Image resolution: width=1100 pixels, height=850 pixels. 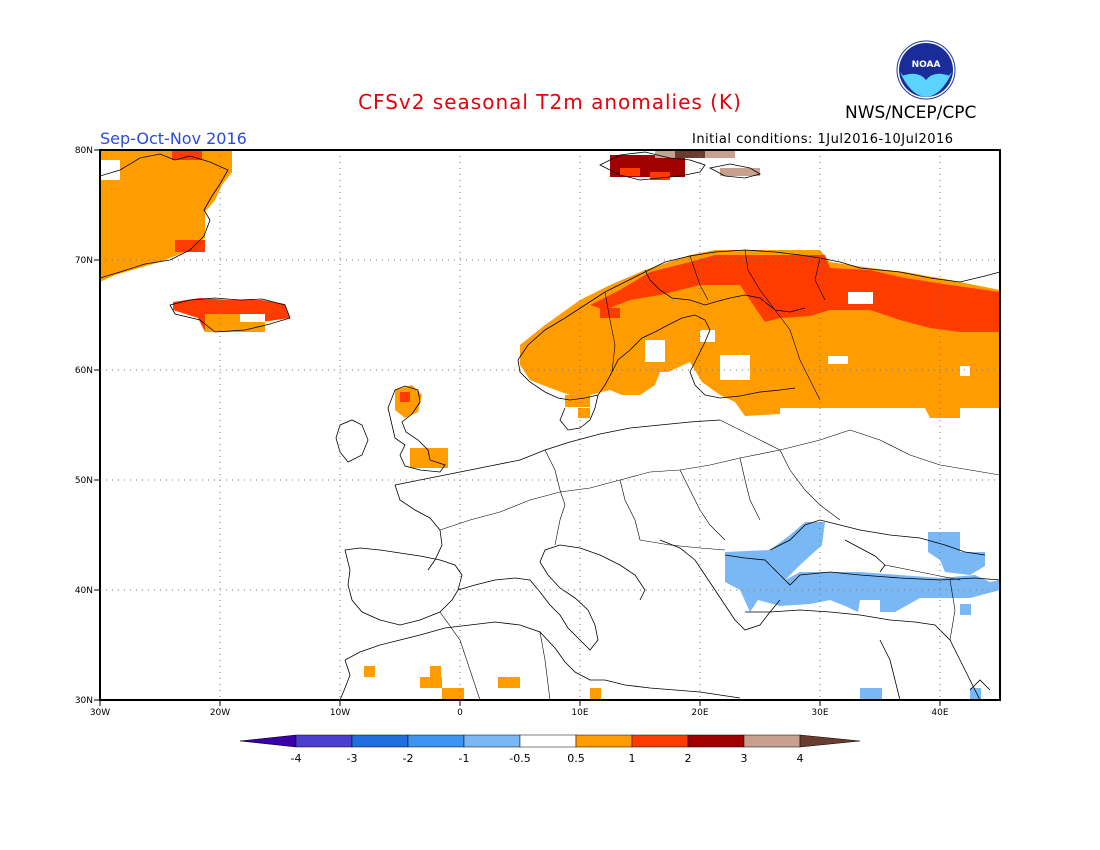 What do you see at coordinates (220, 713) in the screenshot?
I see `lon-tick-label: 20W` at bounding box center [220, 713].